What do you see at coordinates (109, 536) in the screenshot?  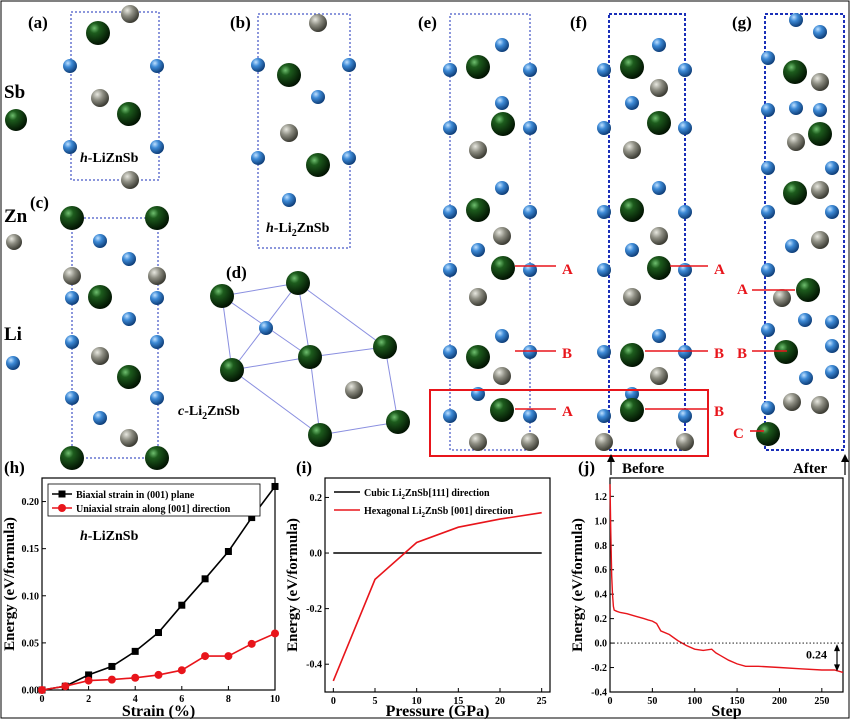 I see `chart-annotation: h-LiZnSb` at bounding box center [109, 536].